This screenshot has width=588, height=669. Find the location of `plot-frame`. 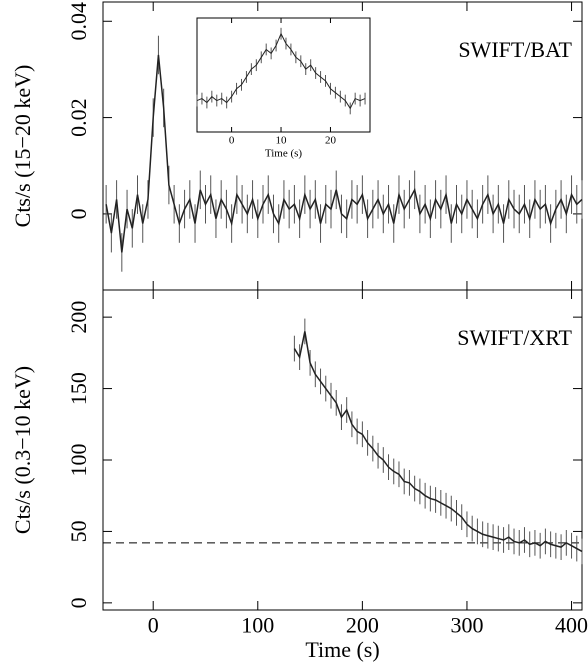

plot-frame is located at coordinates (283, 75).